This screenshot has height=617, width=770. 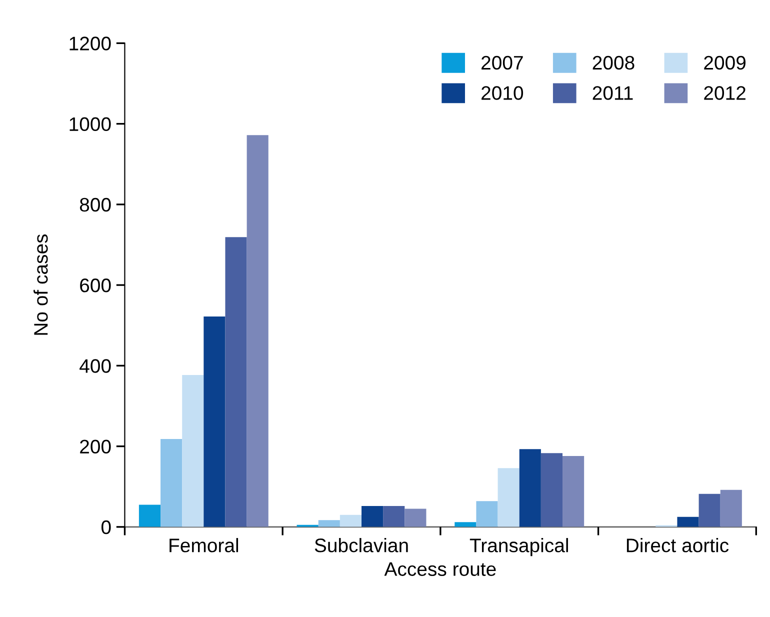 What do you see at coordinates (204, 545) in the screenshot?
I see `x-tick-label: Femoral` at bounding box center [204, 545].